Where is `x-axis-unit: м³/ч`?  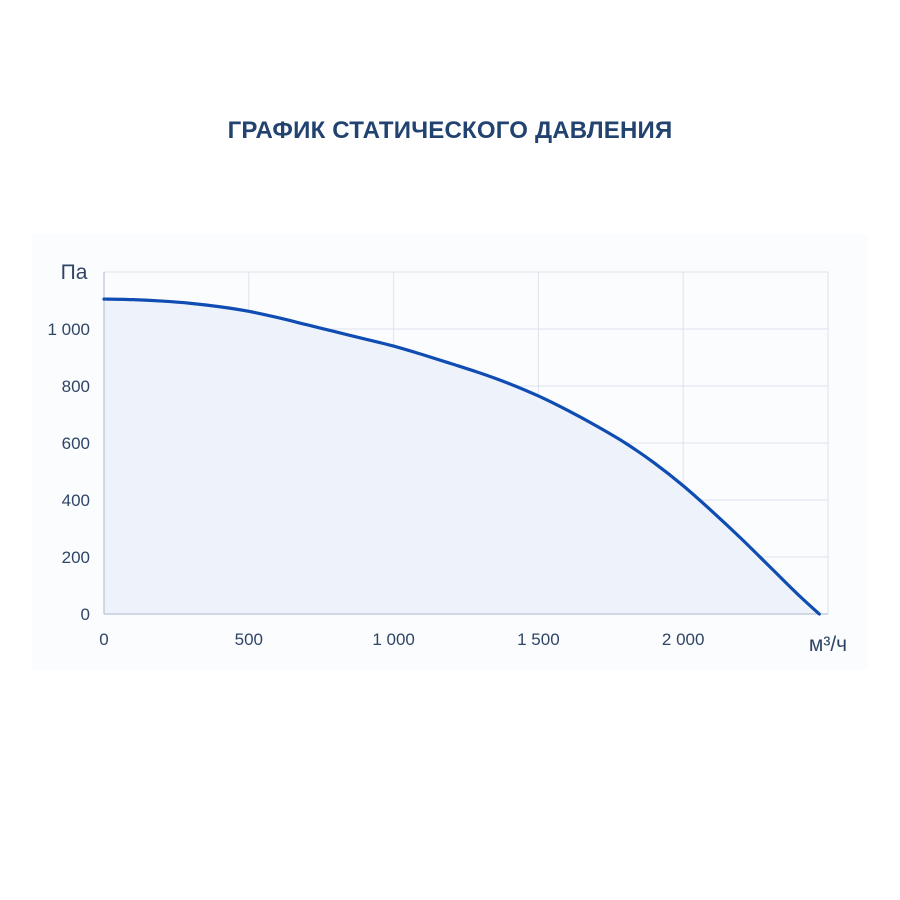
x-axis-unit: м³/ч is located at coordinates (828, 644).